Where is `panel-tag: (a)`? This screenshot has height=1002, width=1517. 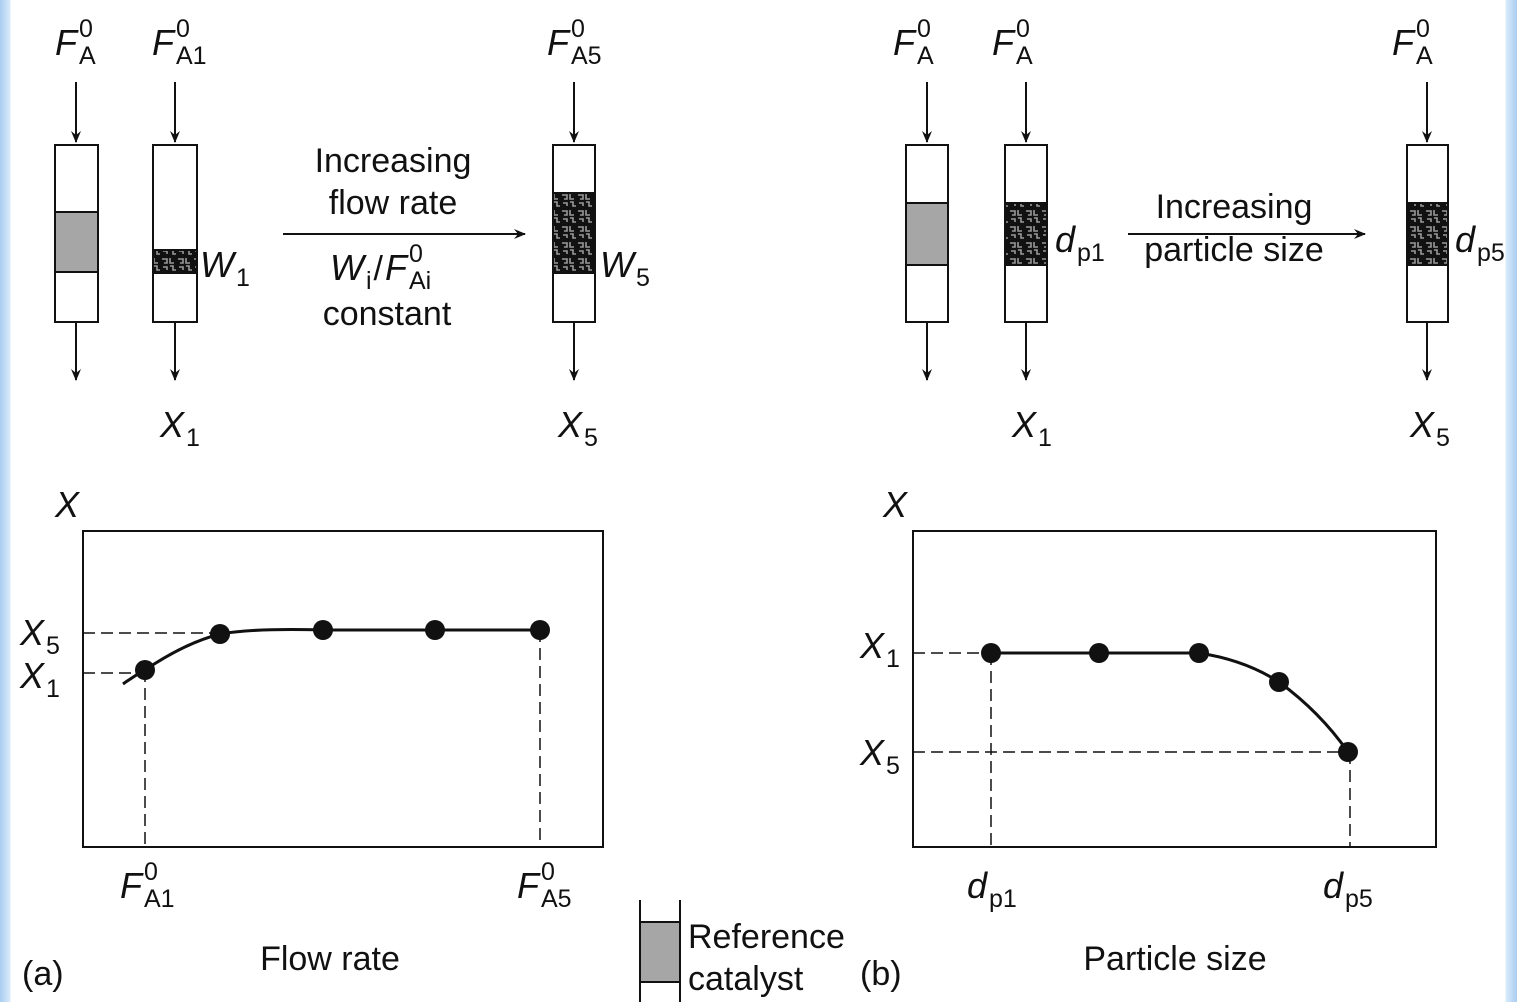 panel-tag: (a) is located at coordinates (43, 974).